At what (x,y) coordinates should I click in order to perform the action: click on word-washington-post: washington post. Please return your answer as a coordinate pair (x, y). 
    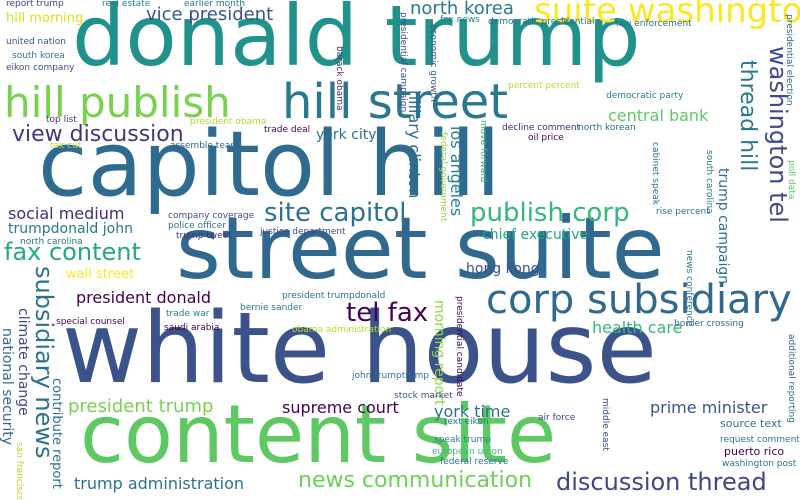
    Looking at the image, I should click on (759, 464).